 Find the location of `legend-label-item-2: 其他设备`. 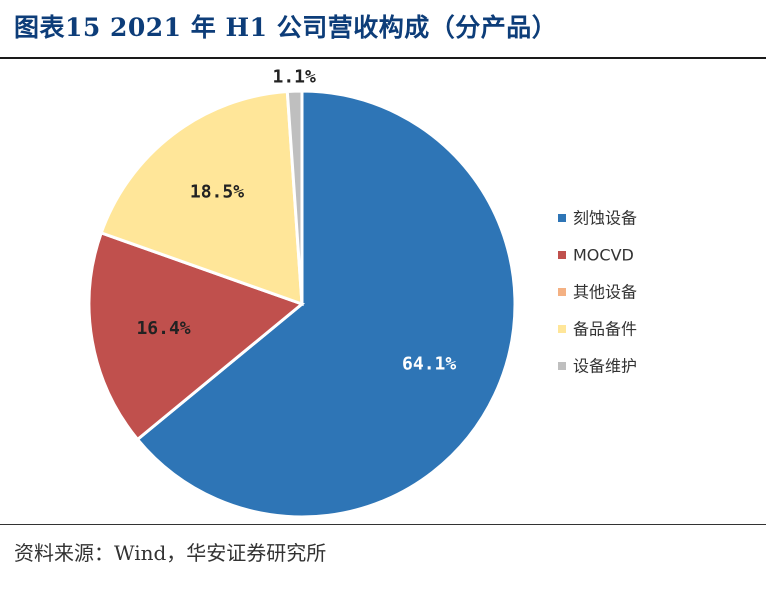

legend-label-item-2: 其他设备 is located at coordinates (605, 292).